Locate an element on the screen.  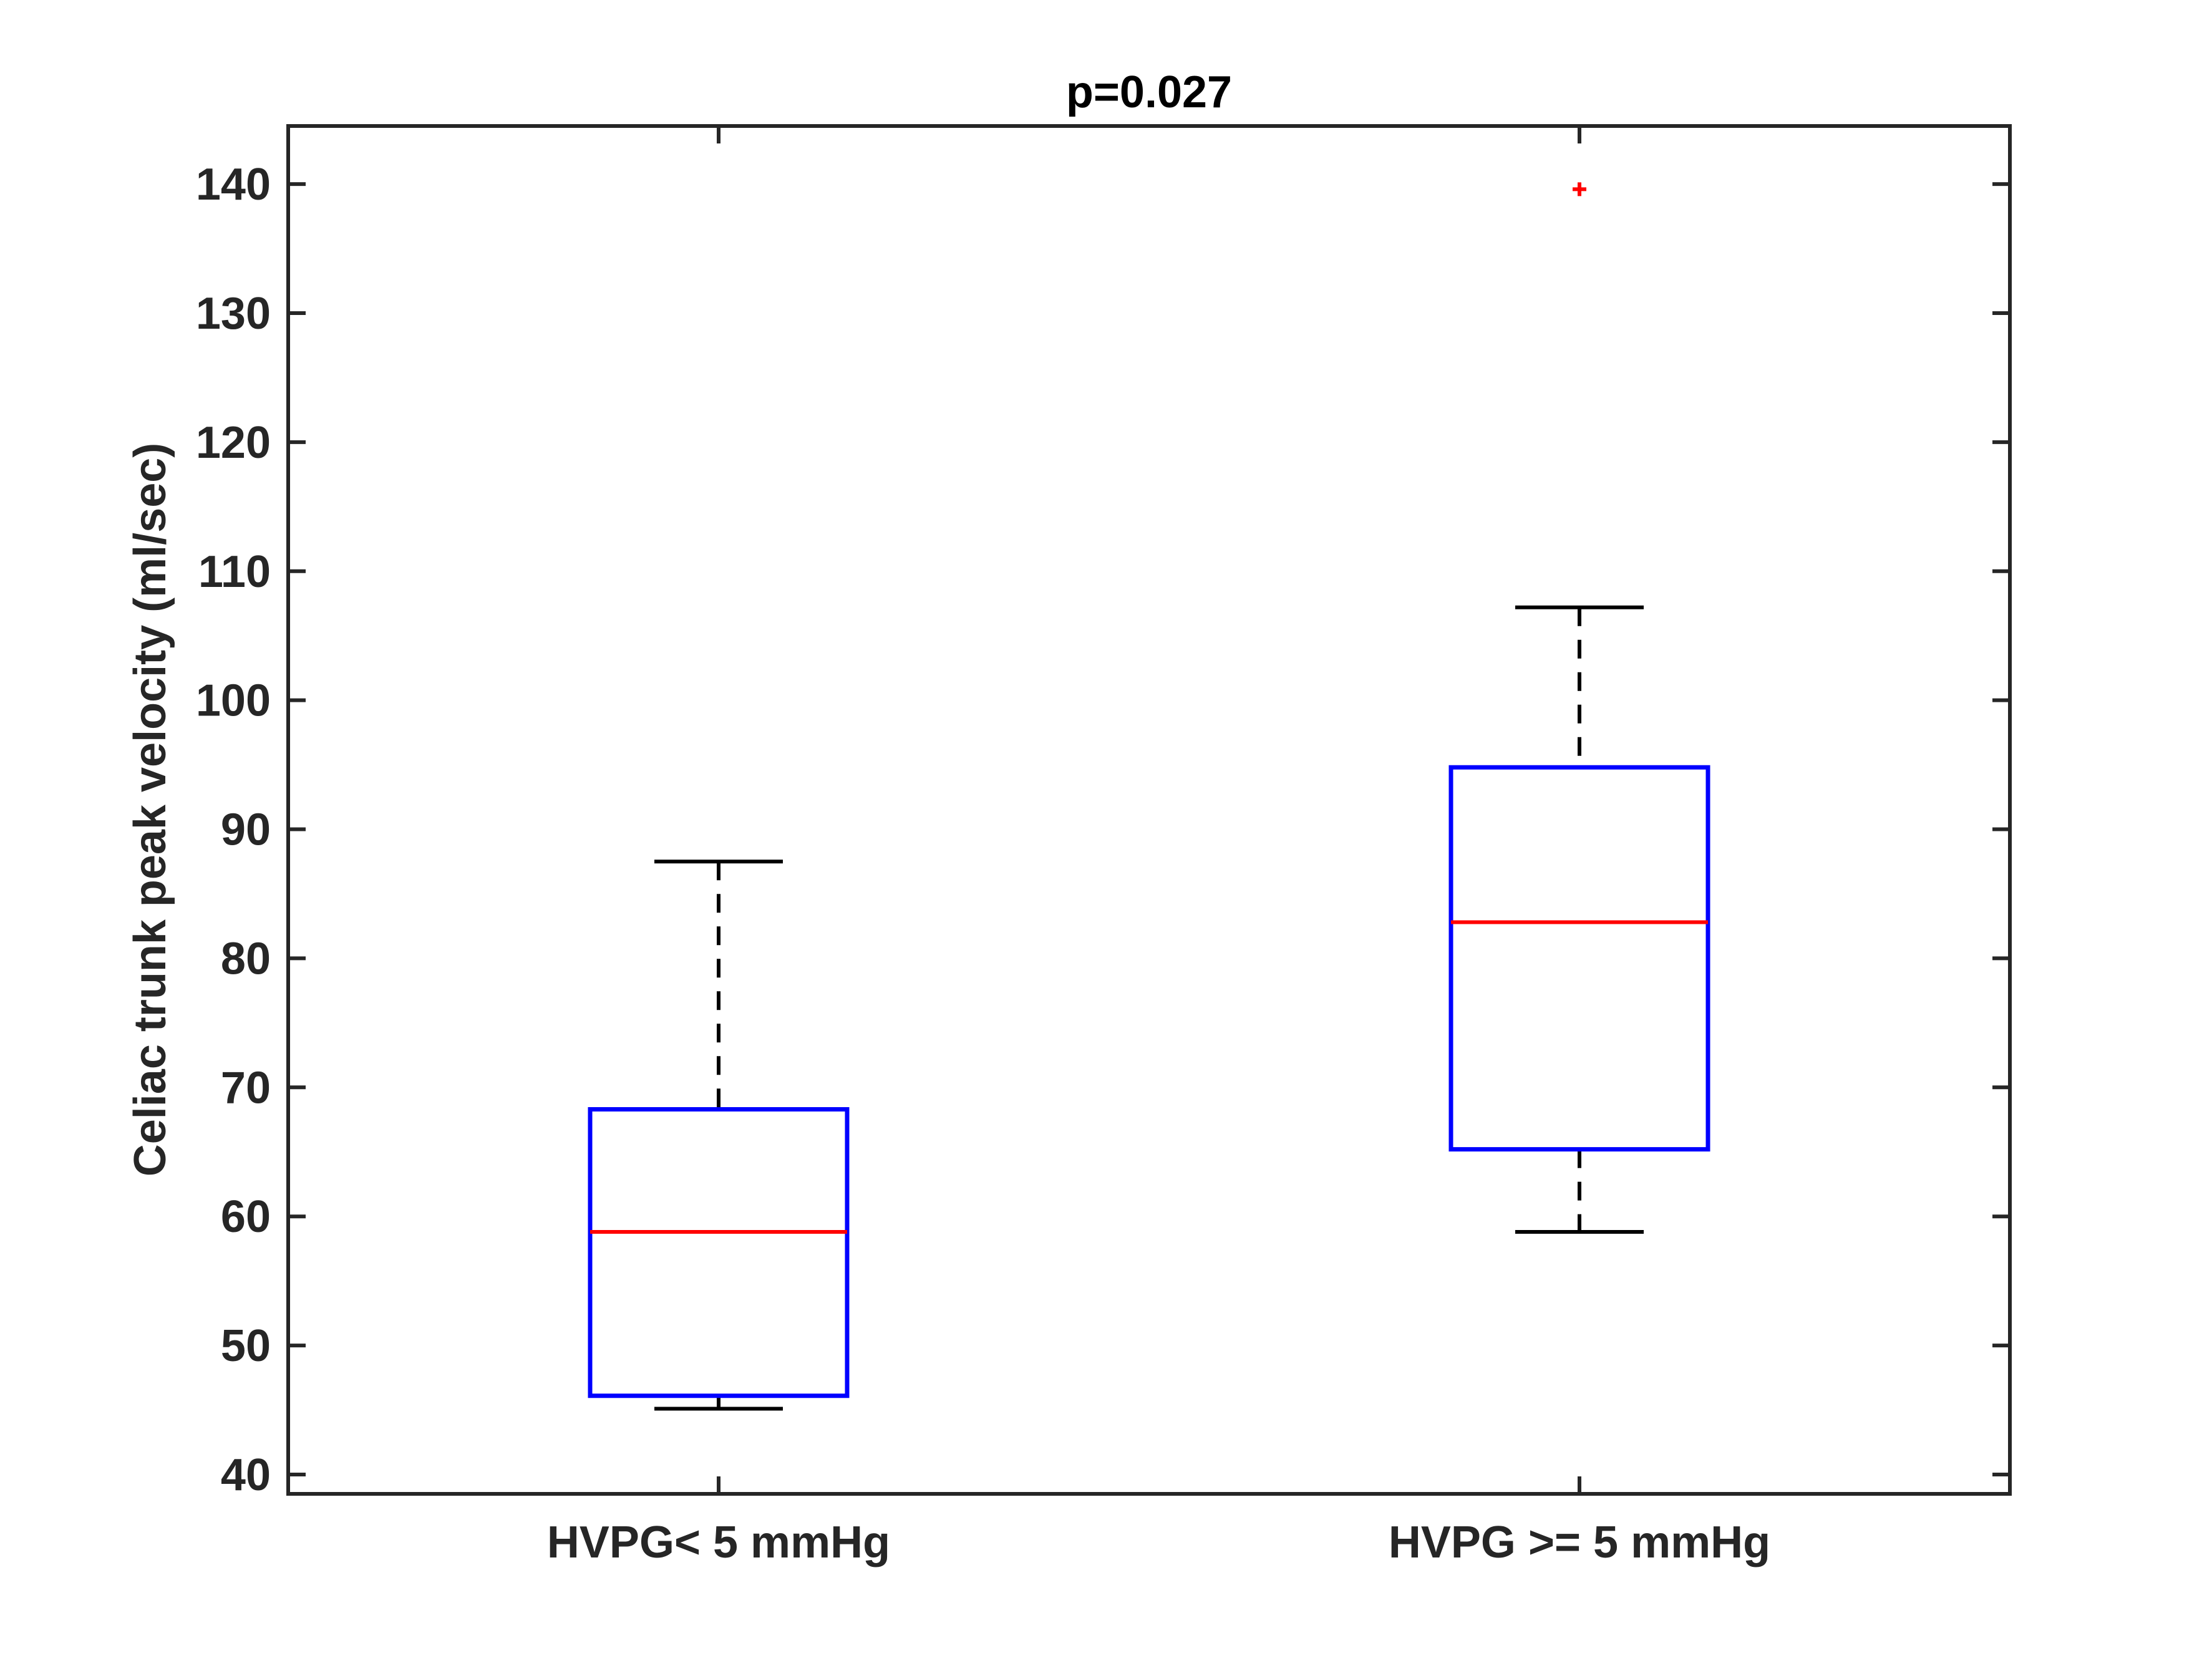
y-tick-label: 50 is located at coordinates (246, 1346).